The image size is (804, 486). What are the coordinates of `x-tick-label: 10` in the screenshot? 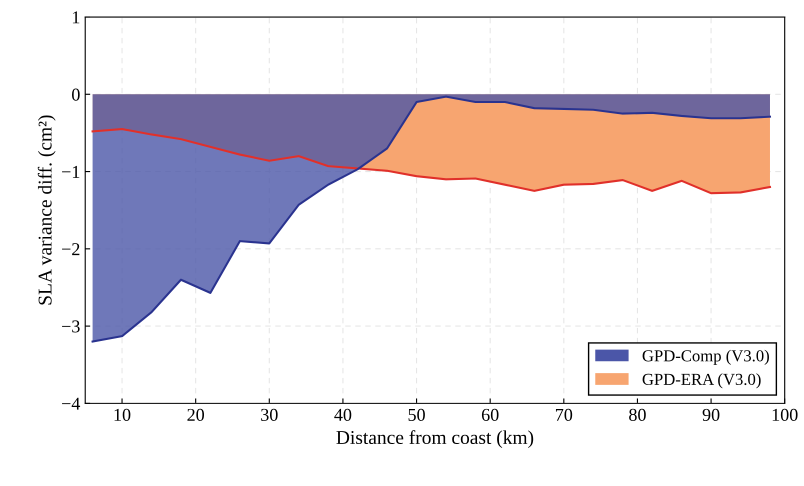 It's located at (122, 414).